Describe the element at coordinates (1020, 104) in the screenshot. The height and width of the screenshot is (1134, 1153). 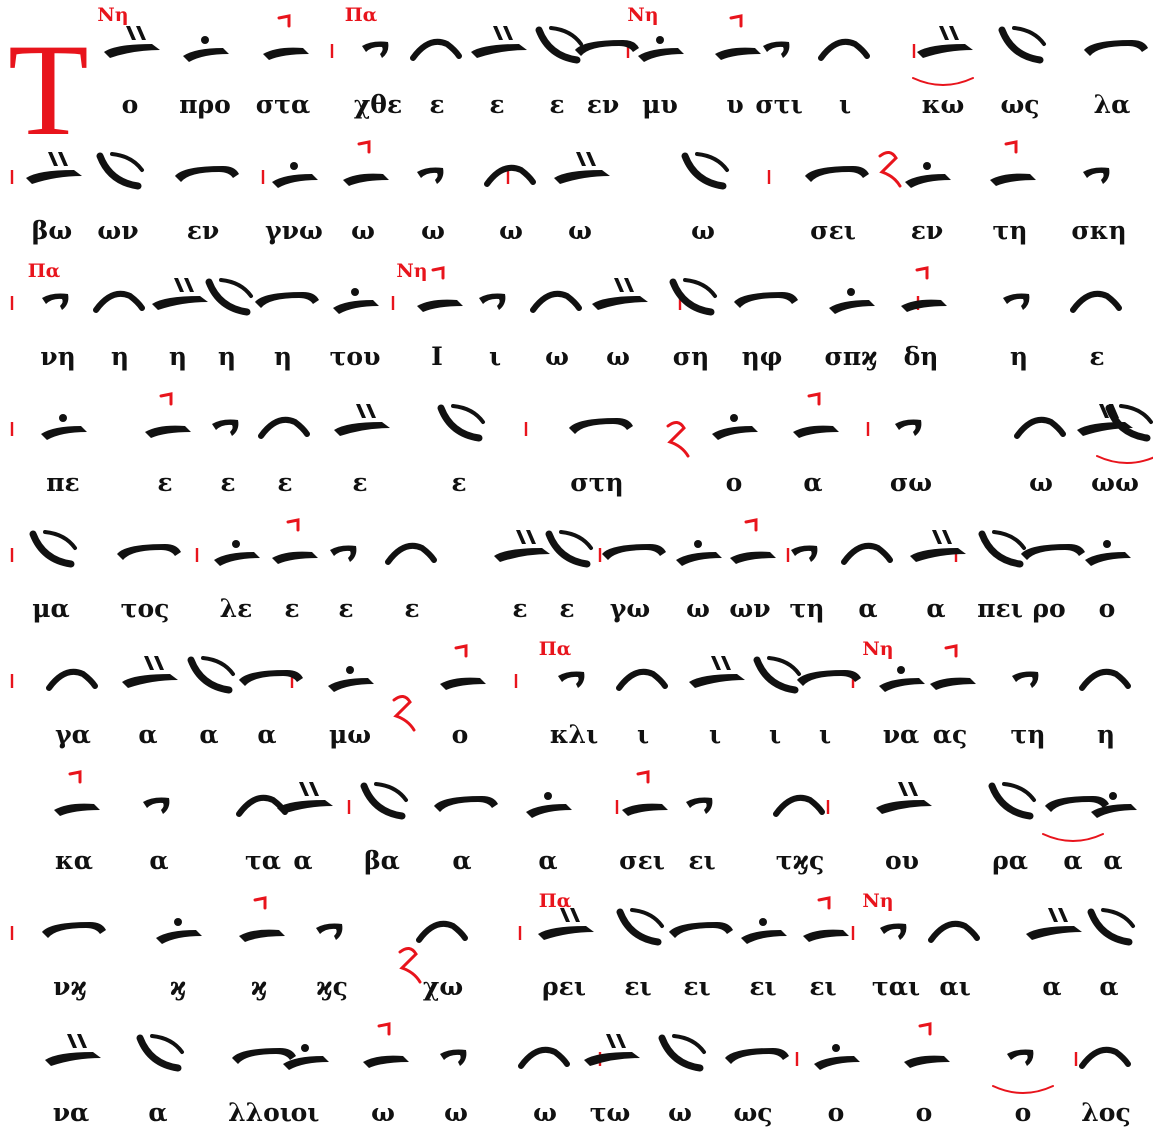
I see `syllable: ως` at that location.